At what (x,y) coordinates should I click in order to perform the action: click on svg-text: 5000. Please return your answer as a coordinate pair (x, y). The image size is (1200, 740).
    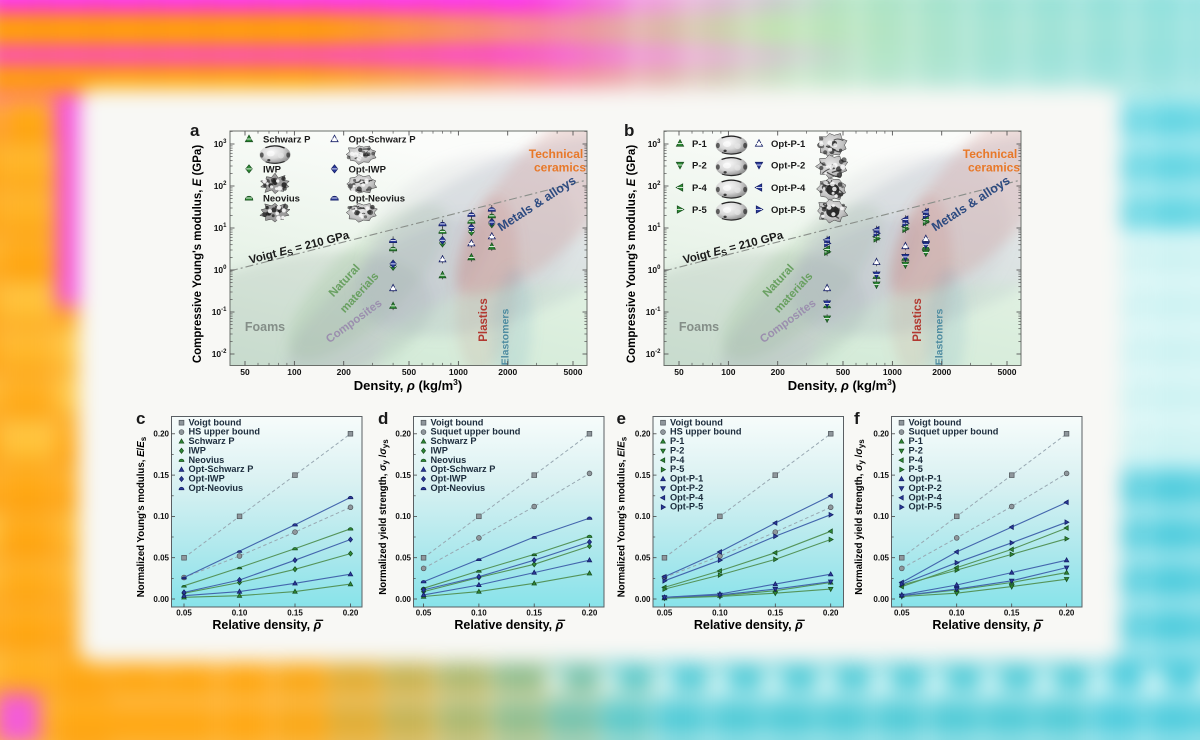
    Looking at the image, I should click on (1007, 372).